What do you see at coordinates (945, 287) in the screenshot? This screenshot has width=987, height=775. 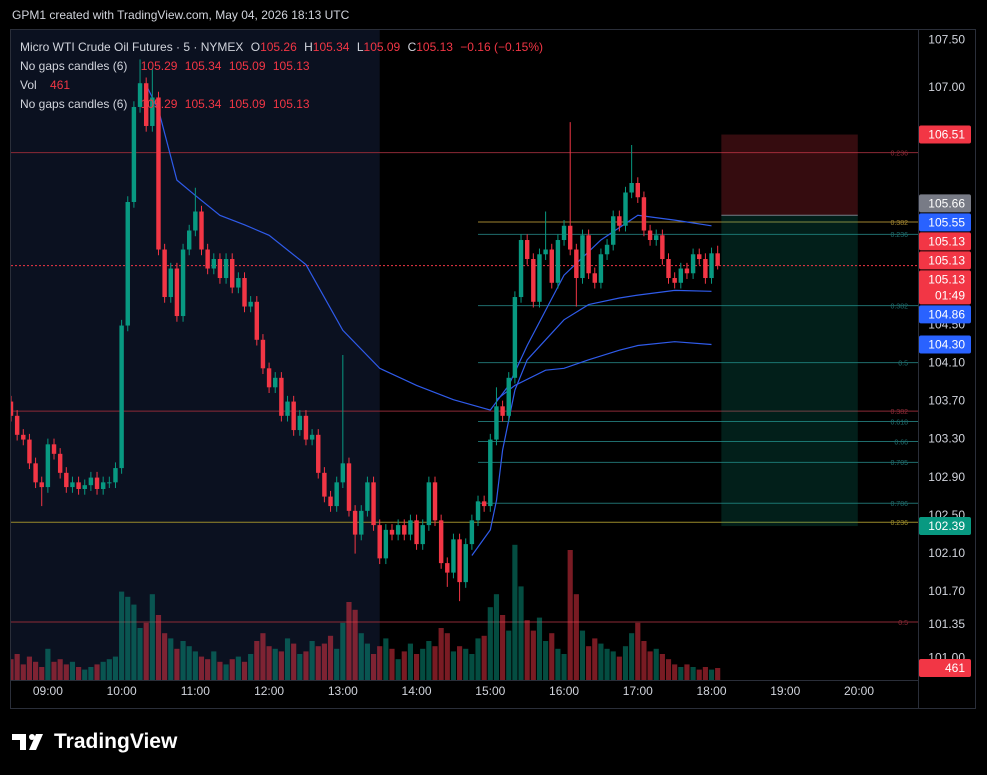 I see `price-tag` at bounding box center [945, 287].